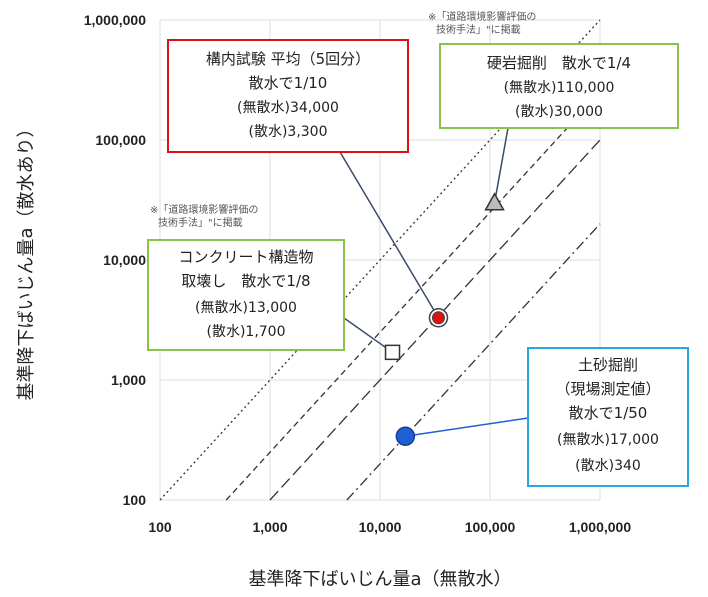 The width and height of the screenshot is (708, 597). Describe the element at coordinates (490, 527) in the screenshot. I see `x-tick-label: 100,000` at that location.